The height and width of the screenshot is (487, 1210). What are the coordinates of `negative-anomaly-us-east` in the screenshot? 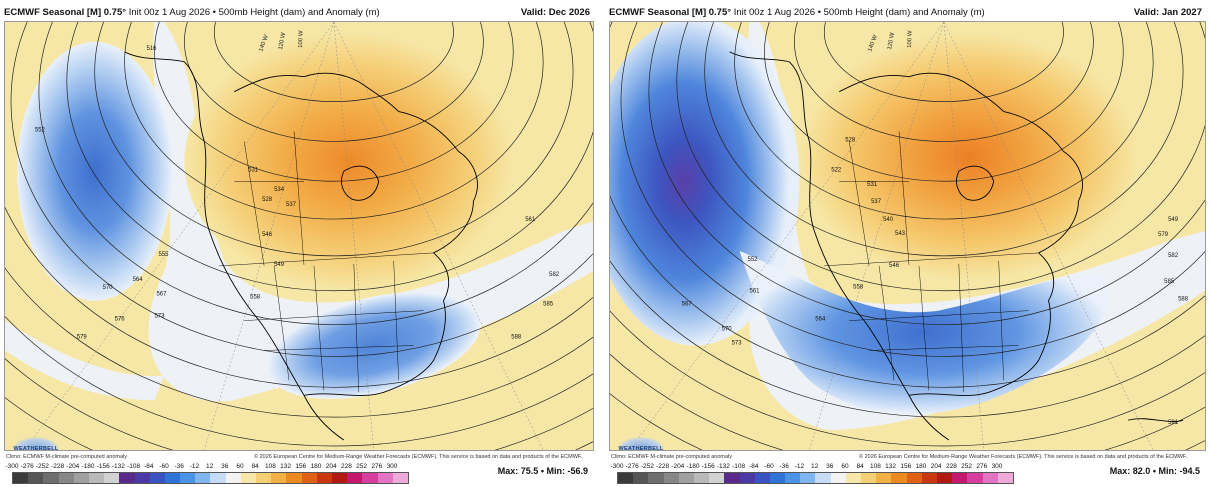 It's located at (373, 345).